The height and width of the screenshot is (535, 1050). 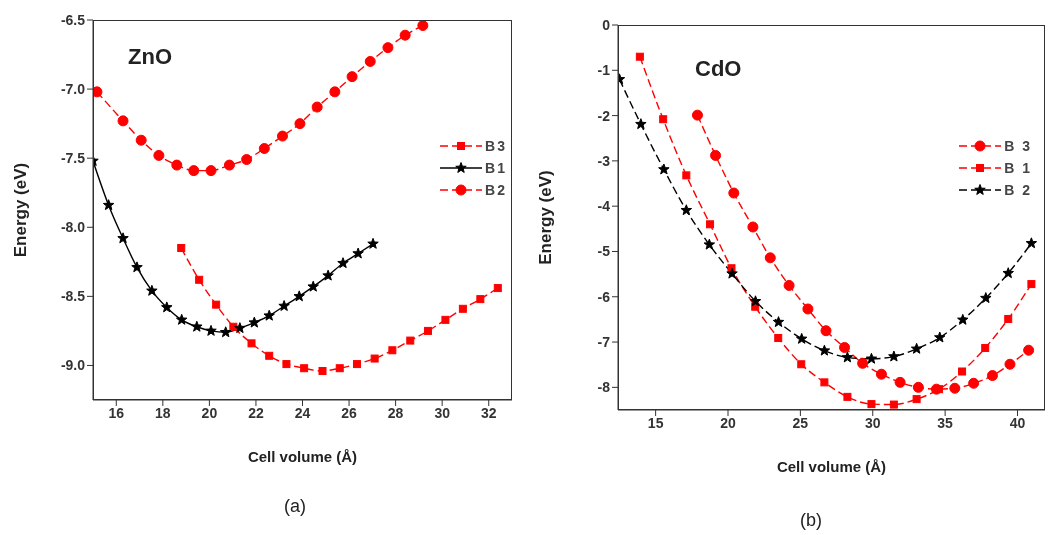 I want to click on y-tick-label: -7, so click(x=604, y=342).